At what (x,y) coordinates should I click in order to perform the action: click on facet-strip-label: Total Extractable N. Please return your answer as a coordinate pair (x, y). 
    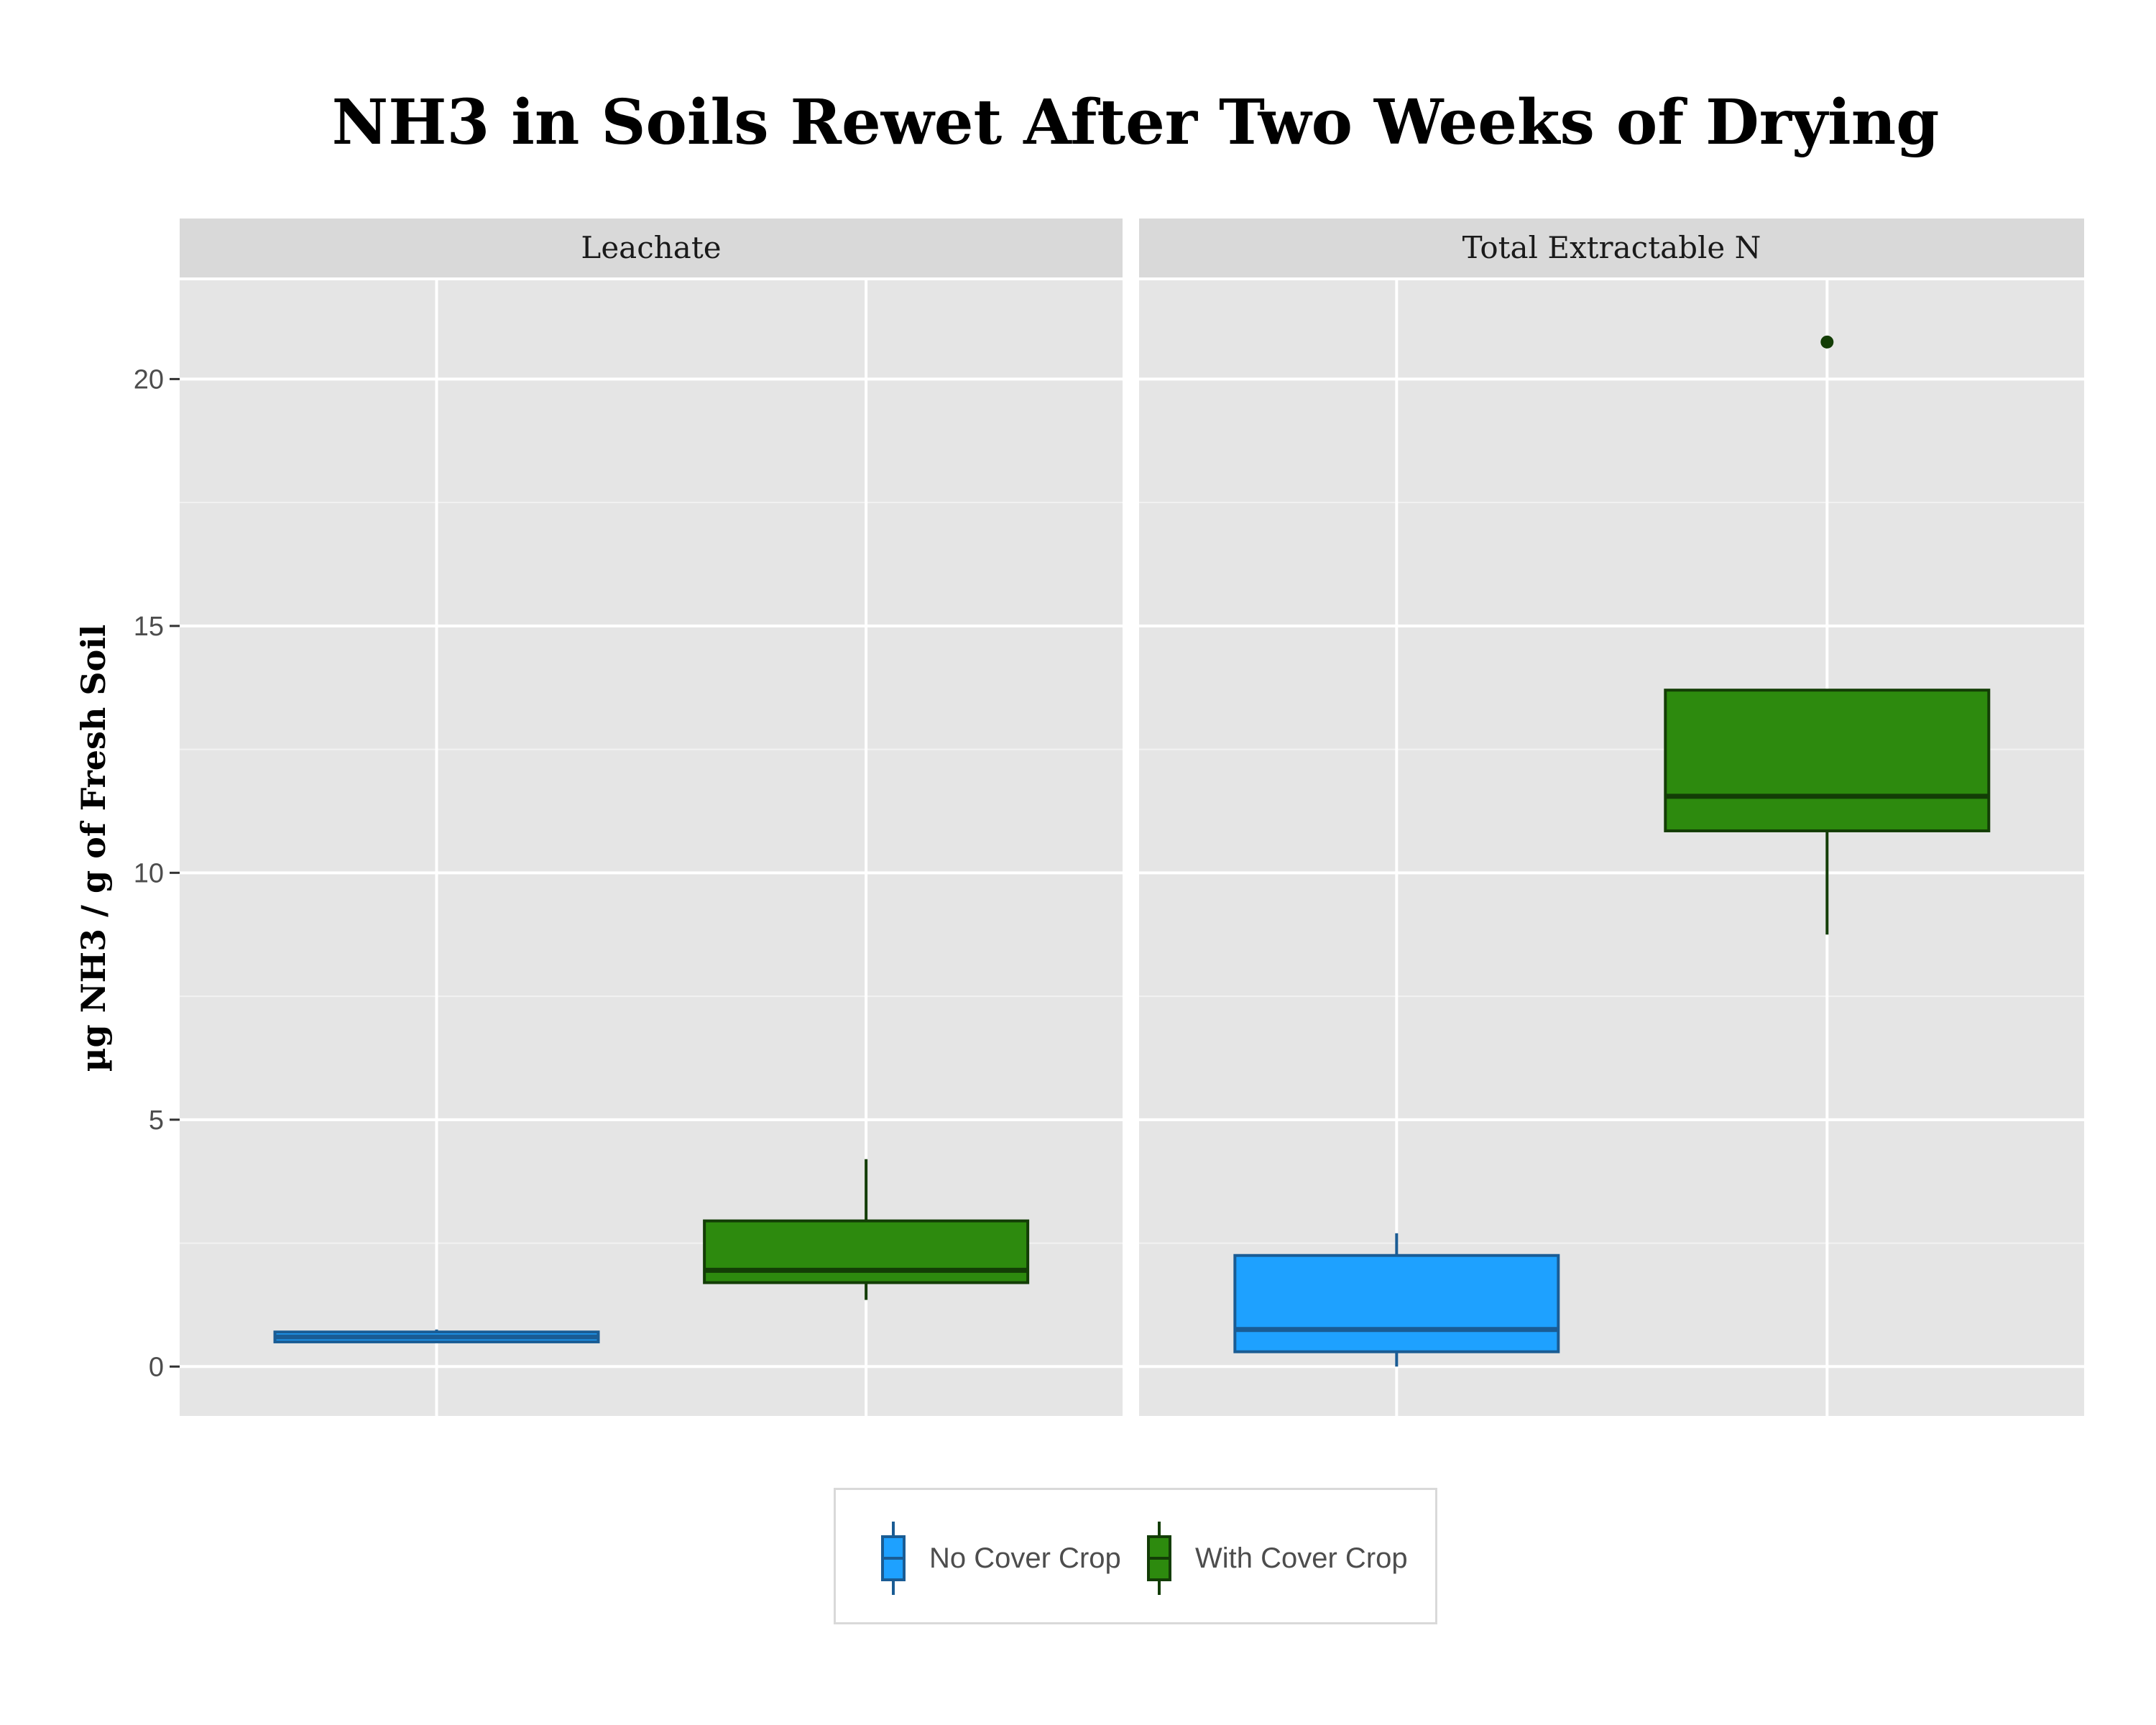
    Looking at the image, I should click on (1612, 247).